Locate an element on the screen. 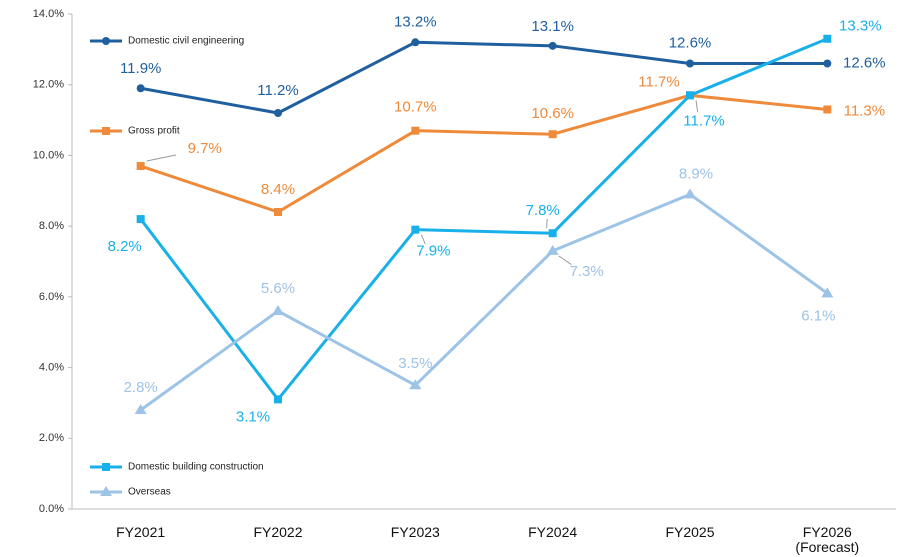  y-tick-label: 12.0% is located at coordinates (48, 85).